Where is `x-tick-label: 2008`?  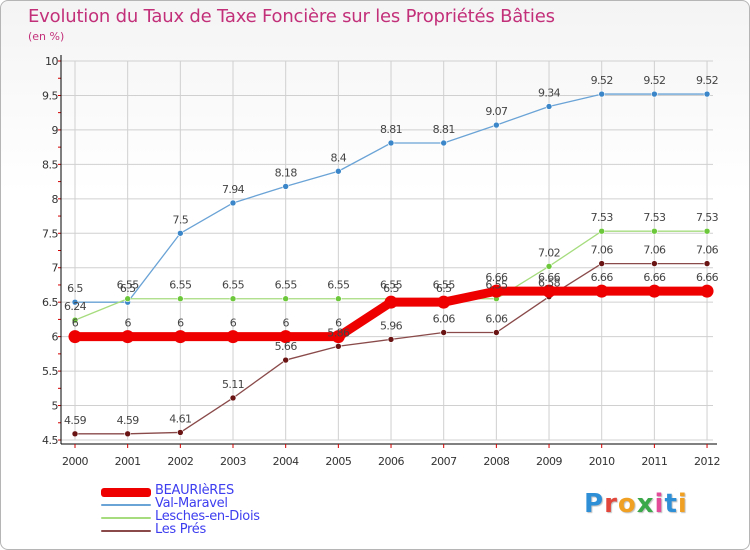 x-tick-label: 2008 is located at coordinates (496, 461).